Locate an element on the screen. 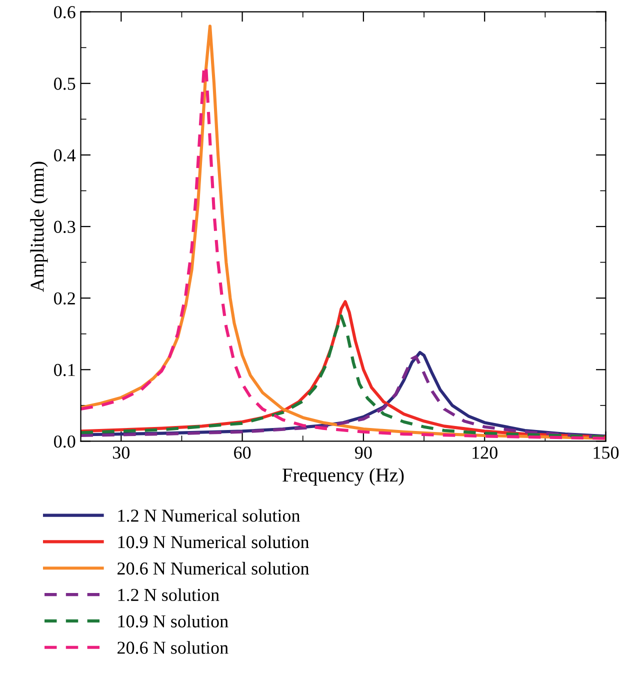 This screenshot has height=697, width=641. x-tick-label: 120 is located at coordinates (485, 452).